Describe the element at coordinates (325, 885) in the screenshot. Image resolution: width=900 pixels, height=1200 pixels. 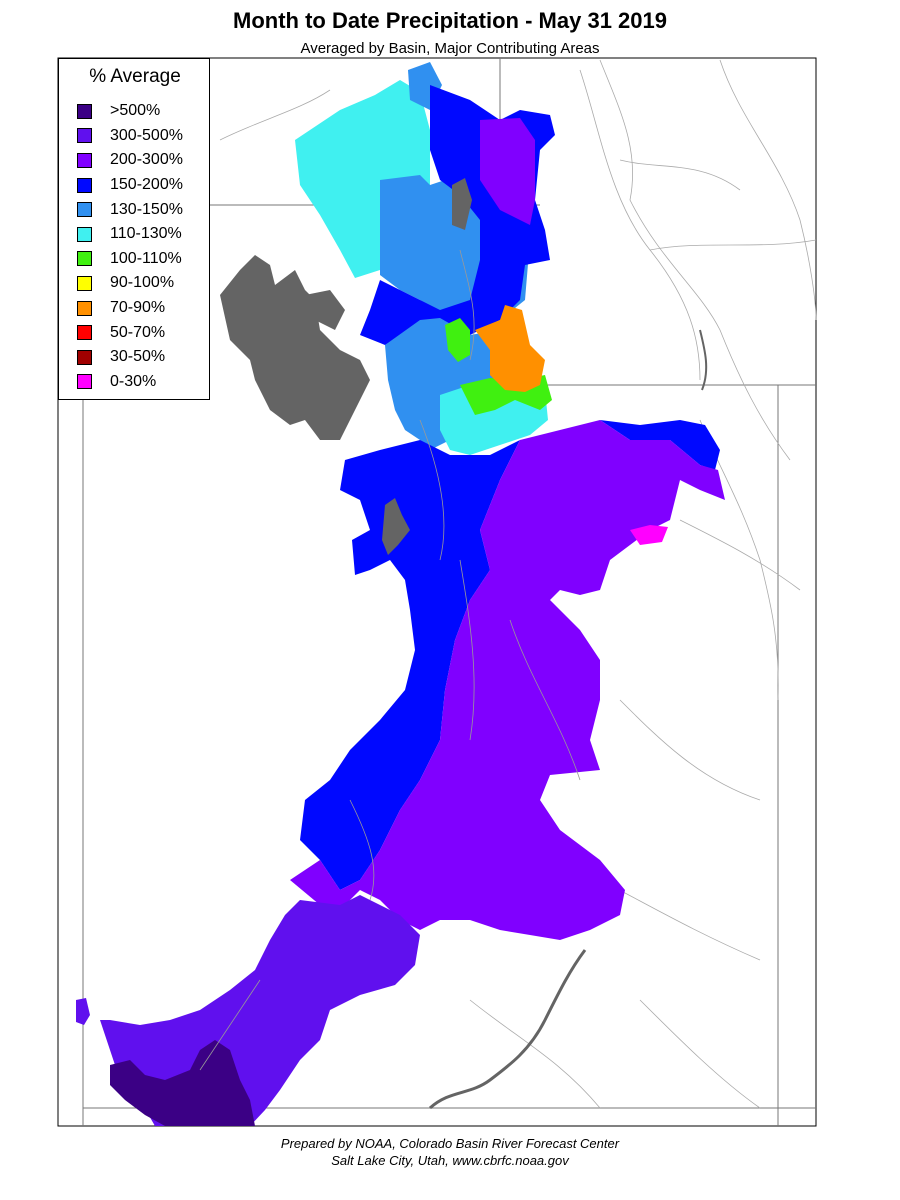
I see `basin-200-300-west-lobe` at that location.